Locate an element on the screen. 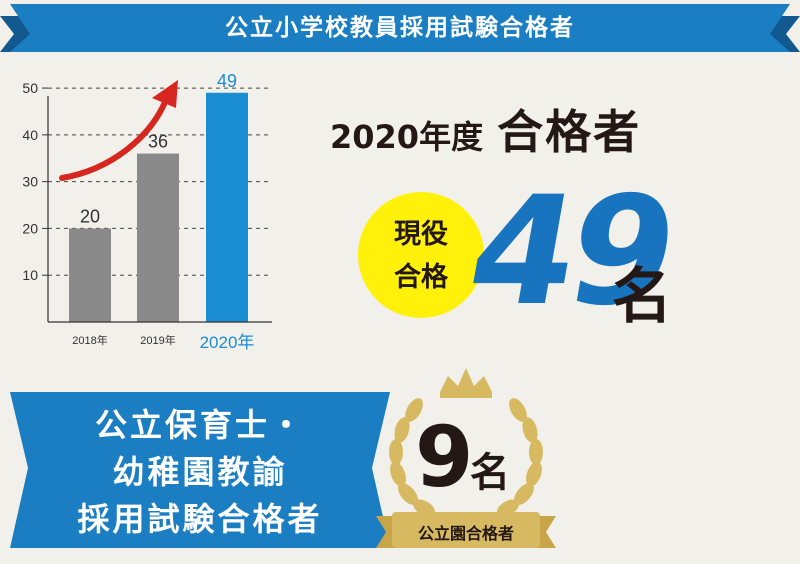 The image size is (800, 564). bar-data-label-2: 49 is located at coordinates (227, 81).